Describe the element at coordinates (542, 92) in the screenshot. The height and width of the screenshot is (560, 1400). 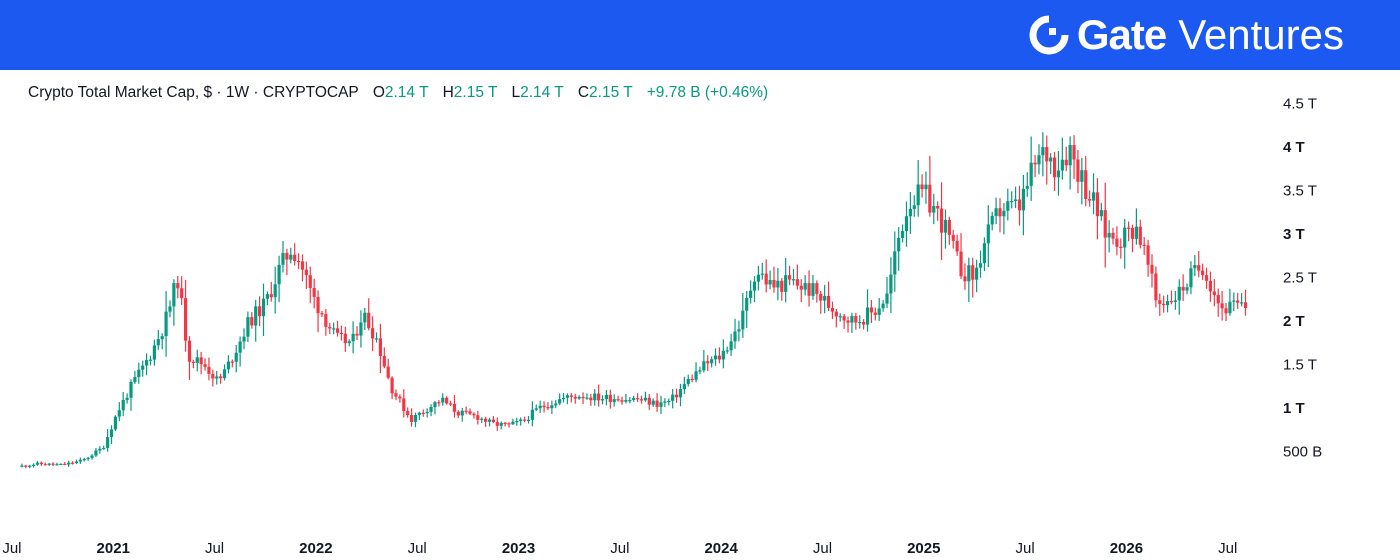
I see `legend-low-value: 2.14 T` at that location.